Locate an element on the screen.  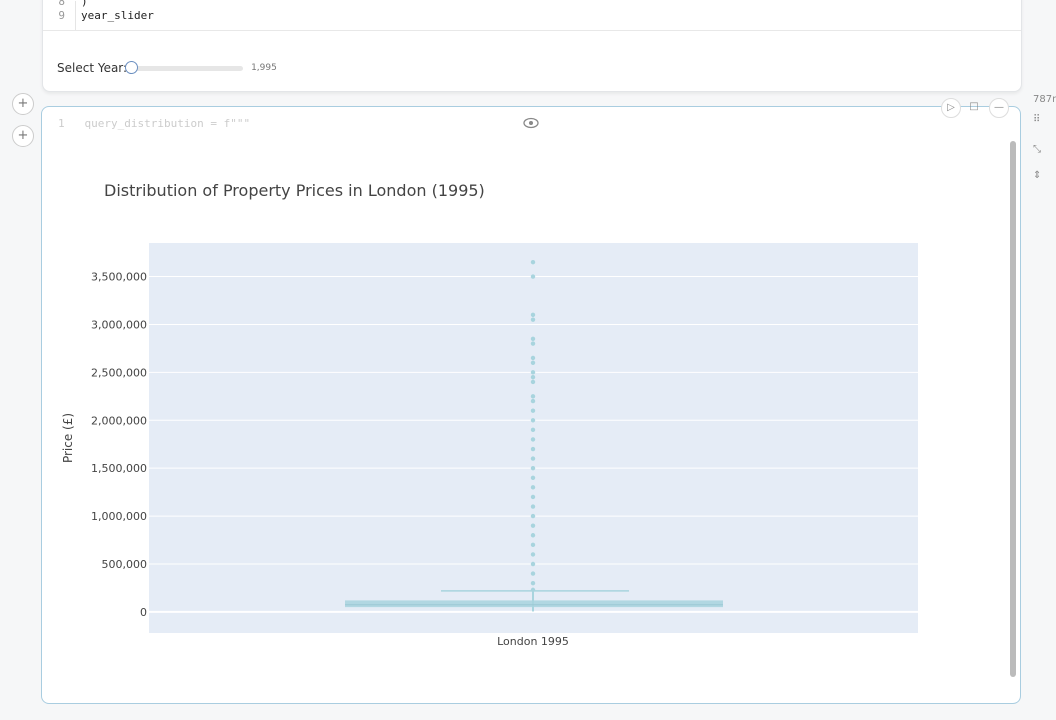
collapse-button: — is located at coordinates (999, 108).